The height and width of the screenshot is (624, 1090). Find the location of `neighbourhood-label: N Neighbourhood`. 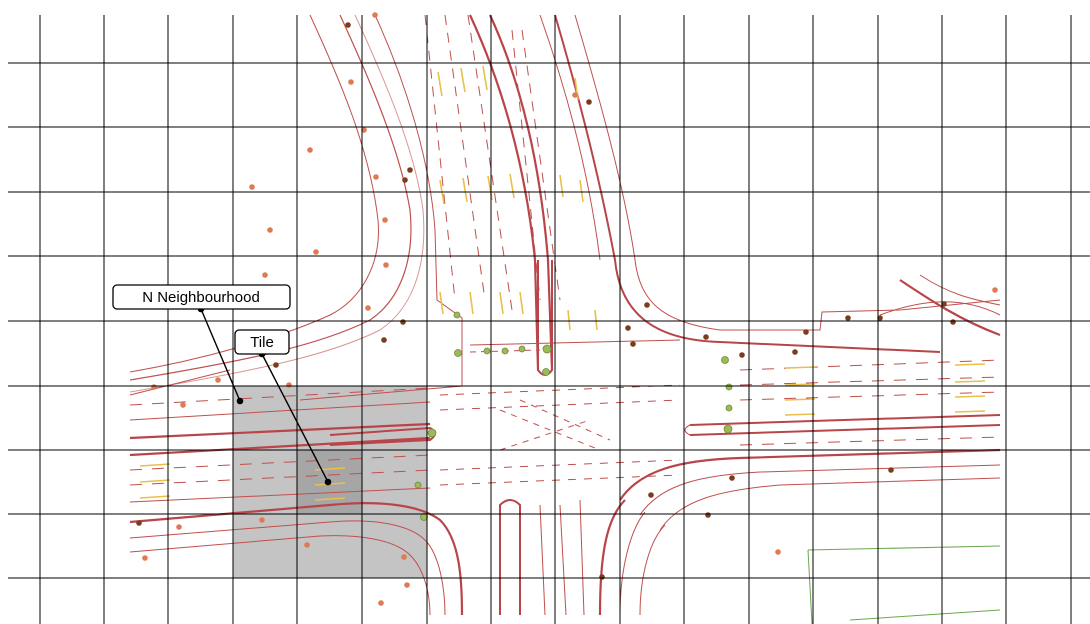

neighbourhood-label: N Neighbourhood is located at coordinates (201, 297).